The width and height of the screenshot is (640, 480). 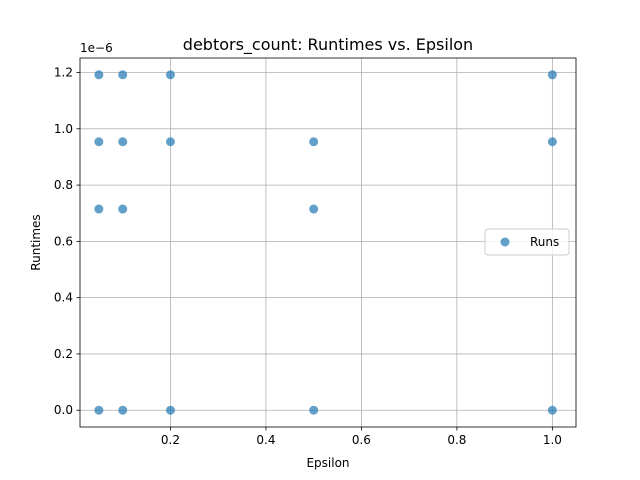 What do you see at coordinates (63, 298) in the screenshot?
I see `y-tick-label: 0.4` at bounding box center [63, 298].